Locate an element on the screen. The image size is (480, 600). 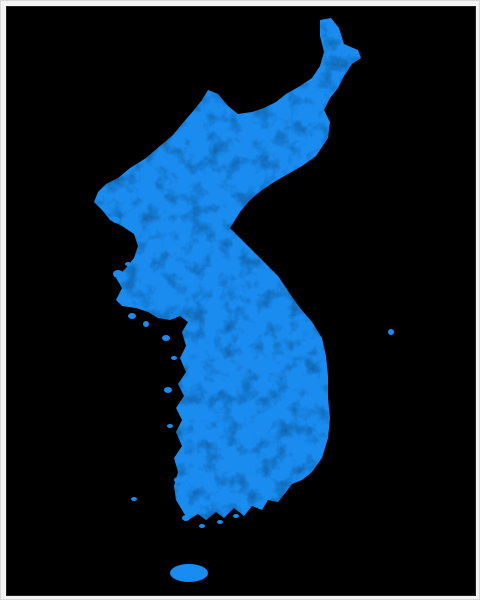
jeju-island is located at coordinates (189, 573).